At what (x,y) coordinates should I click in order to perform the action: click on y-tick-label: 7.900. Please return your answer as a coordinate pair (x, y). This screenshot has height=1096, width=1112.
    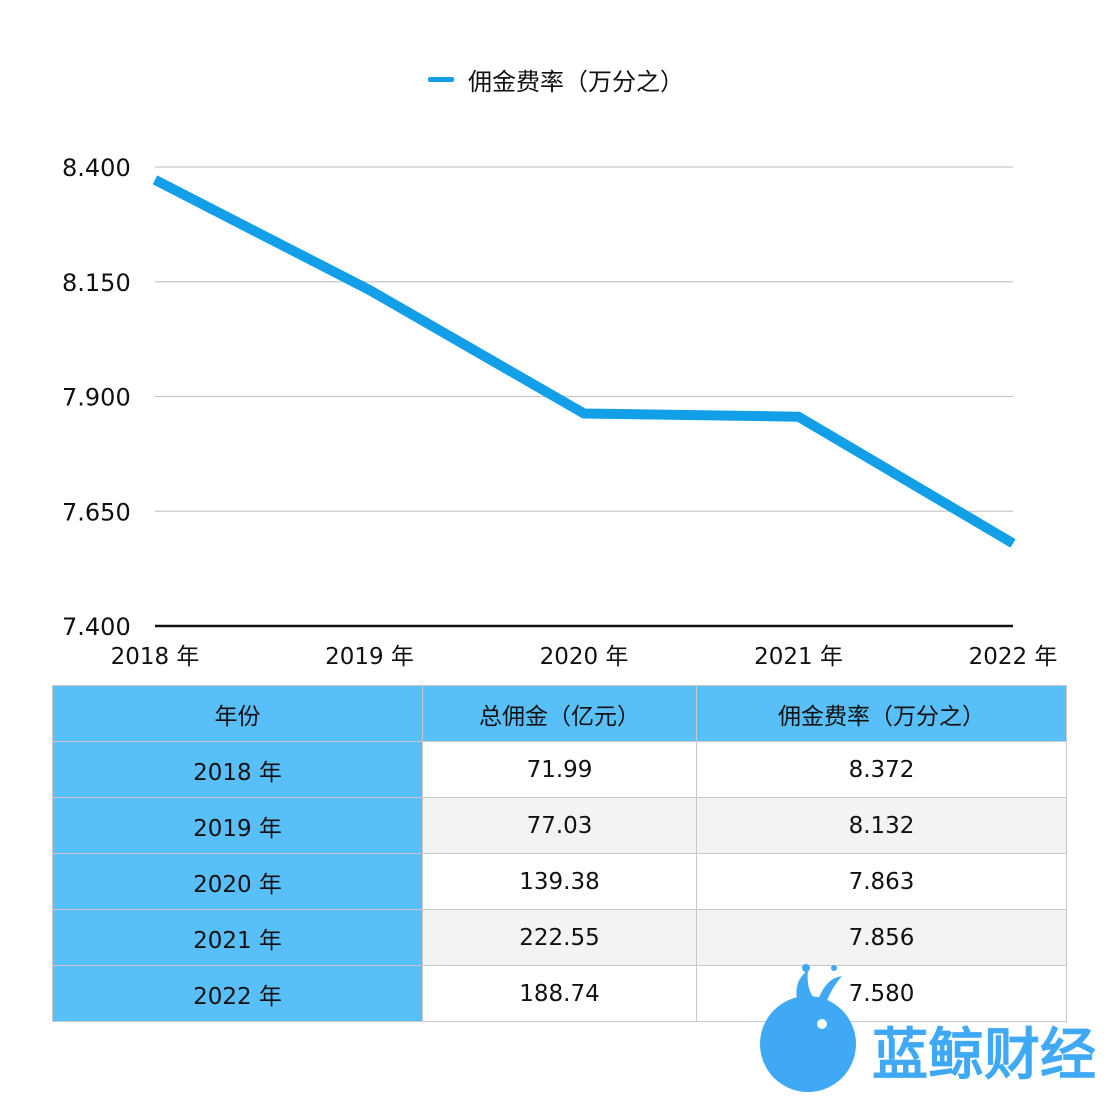
    Looking at the image, I should click on (96, 398).